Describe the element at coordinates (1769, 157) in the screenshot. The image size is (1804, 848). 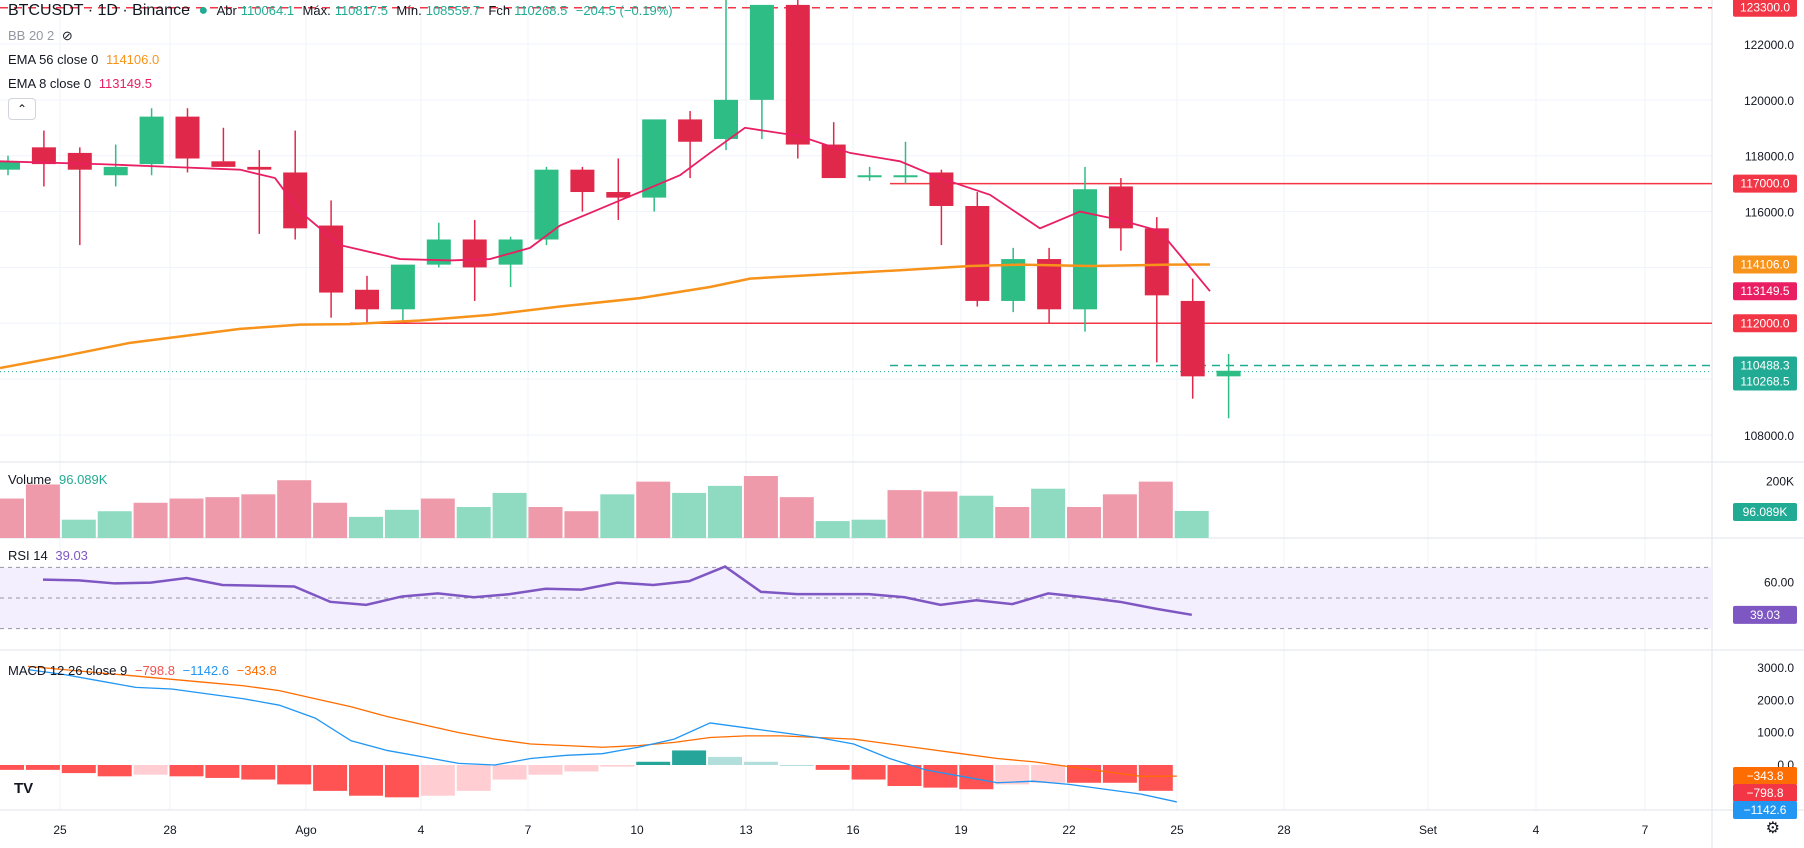
I see `price-tick-label: 118000.0` at that location.